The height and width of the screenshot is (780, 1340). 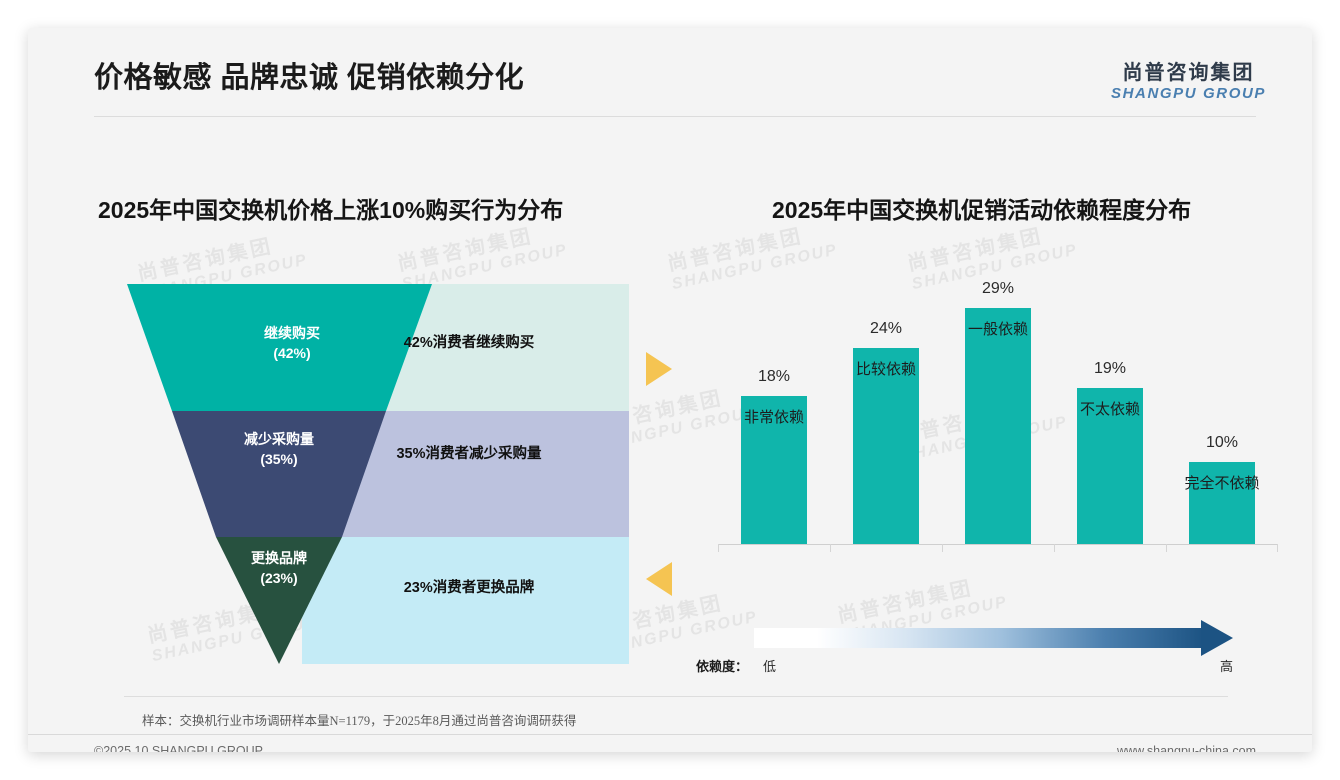 I want to click on footer-divider, so click(x=670, y=734).